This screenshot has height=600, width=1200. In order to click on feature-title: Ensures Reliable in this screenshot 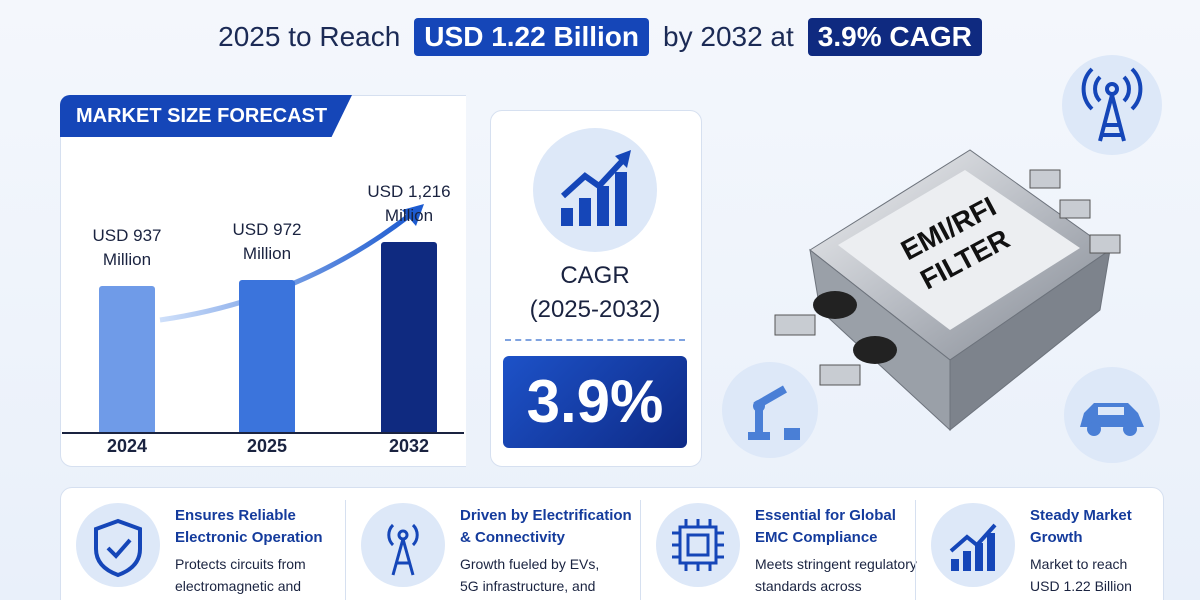, I will do `click(235, 515)`.